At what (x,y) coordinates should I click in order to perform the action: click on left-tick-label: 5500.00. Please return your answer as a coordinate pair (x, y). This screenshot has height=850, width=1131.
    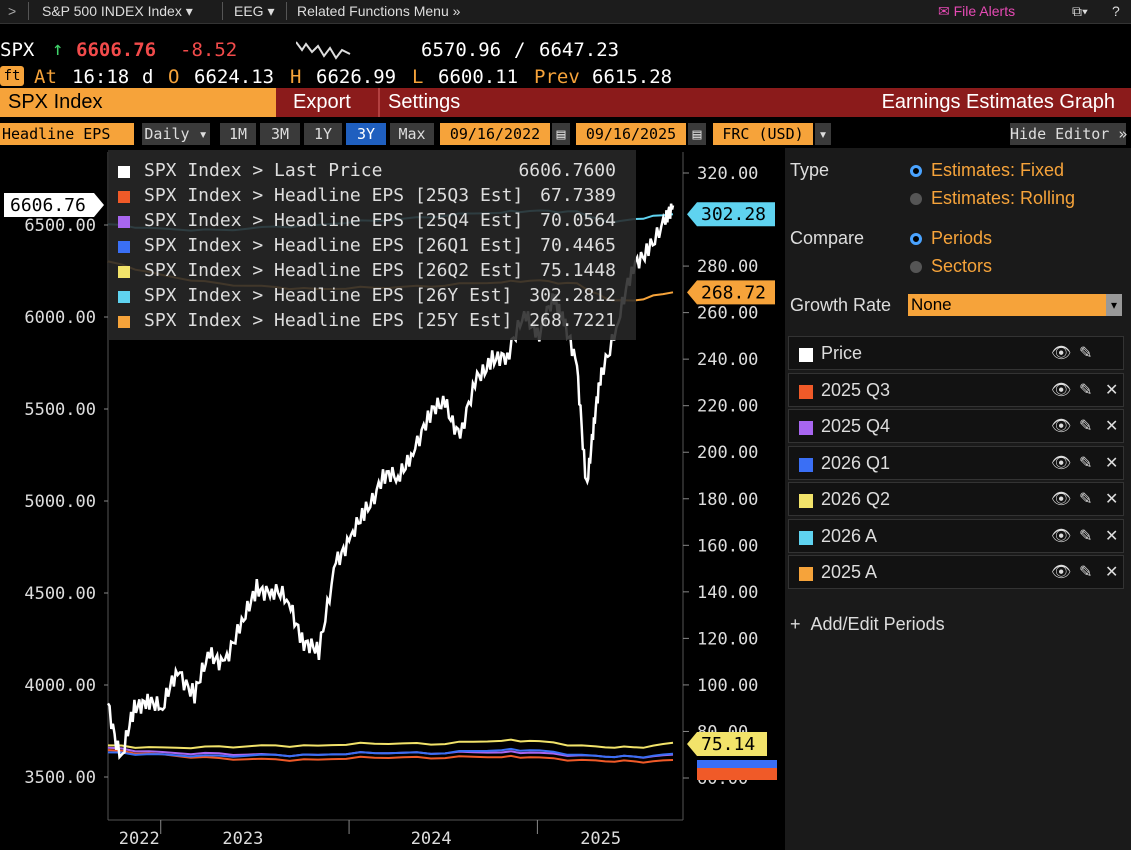
    Looking at the image, I should click on (60, 410).